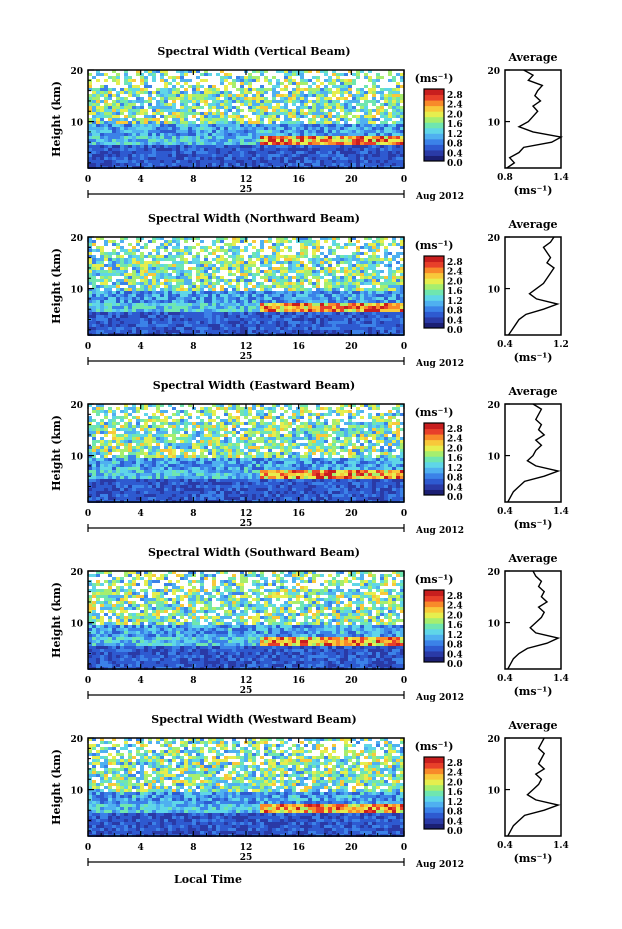 The image size is (622, 929). I want to click on panel-title: Spectral Width (Vertical Beam), so click(253, 51).